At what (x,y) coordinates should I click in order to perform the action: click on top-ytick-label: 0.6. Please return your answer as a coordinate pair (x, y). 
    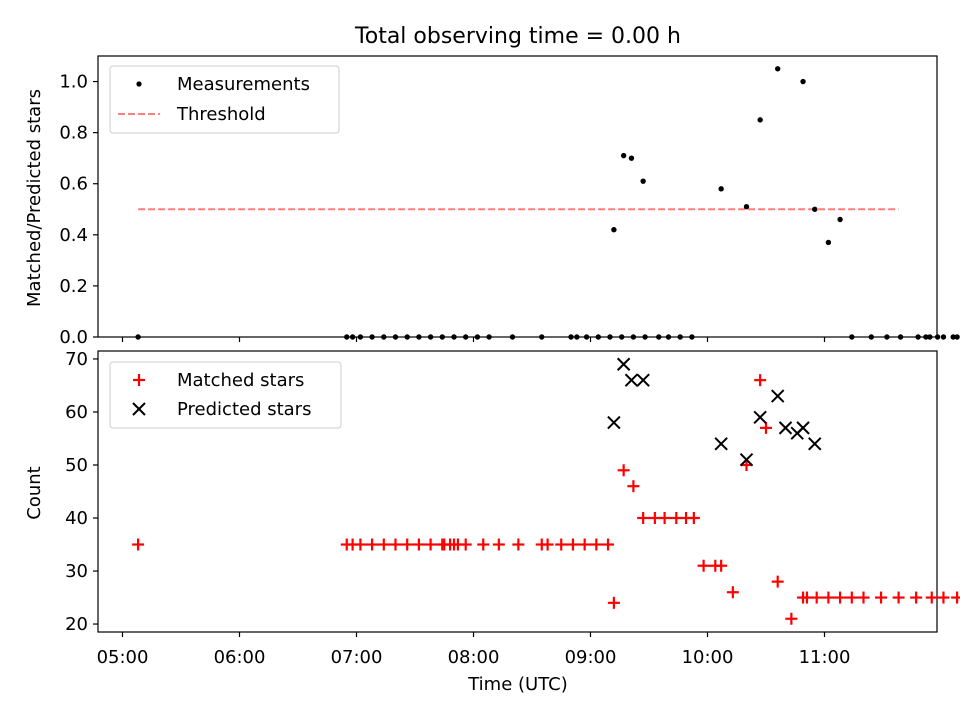
    Looking at the image, I should click on (73, 184).